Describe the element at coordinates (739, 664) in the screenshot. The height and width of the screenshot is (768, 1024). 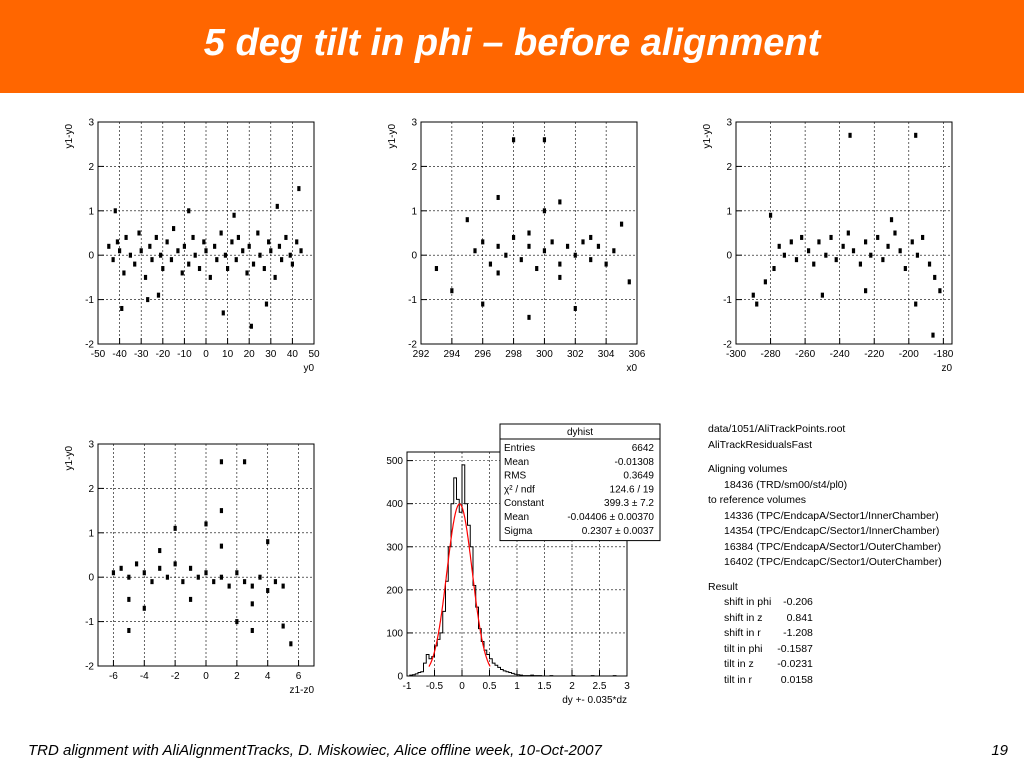
I see `result-name: tilt in z` at that location.